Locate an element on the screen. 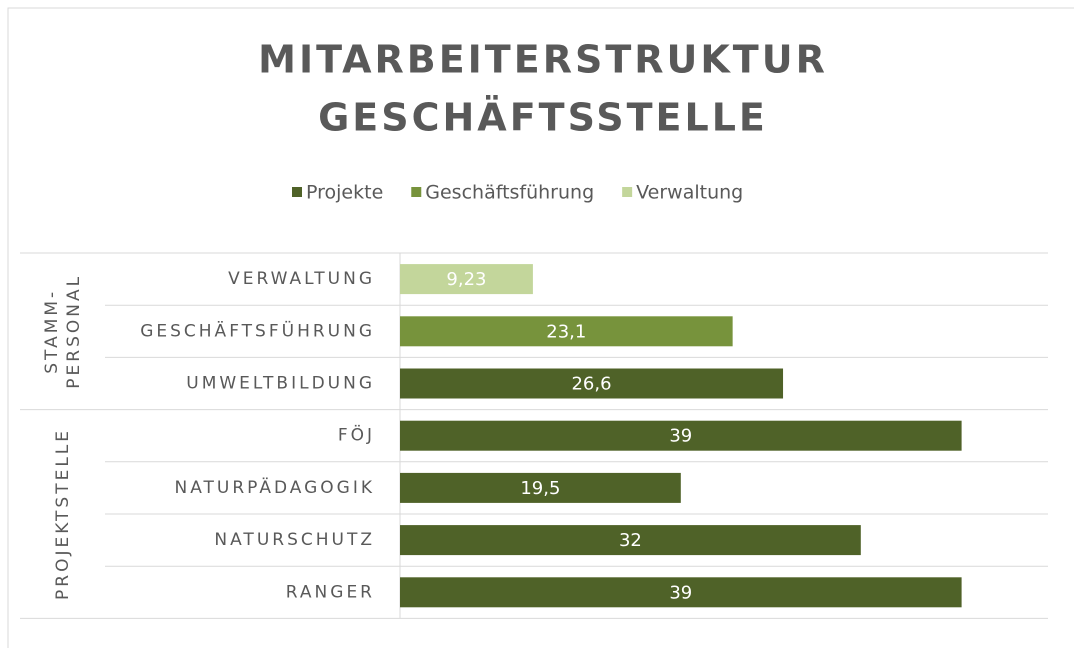 The width and height of the screenshot is (1074, 648). legend-label: Projekte is located at coordinates (344, 193).